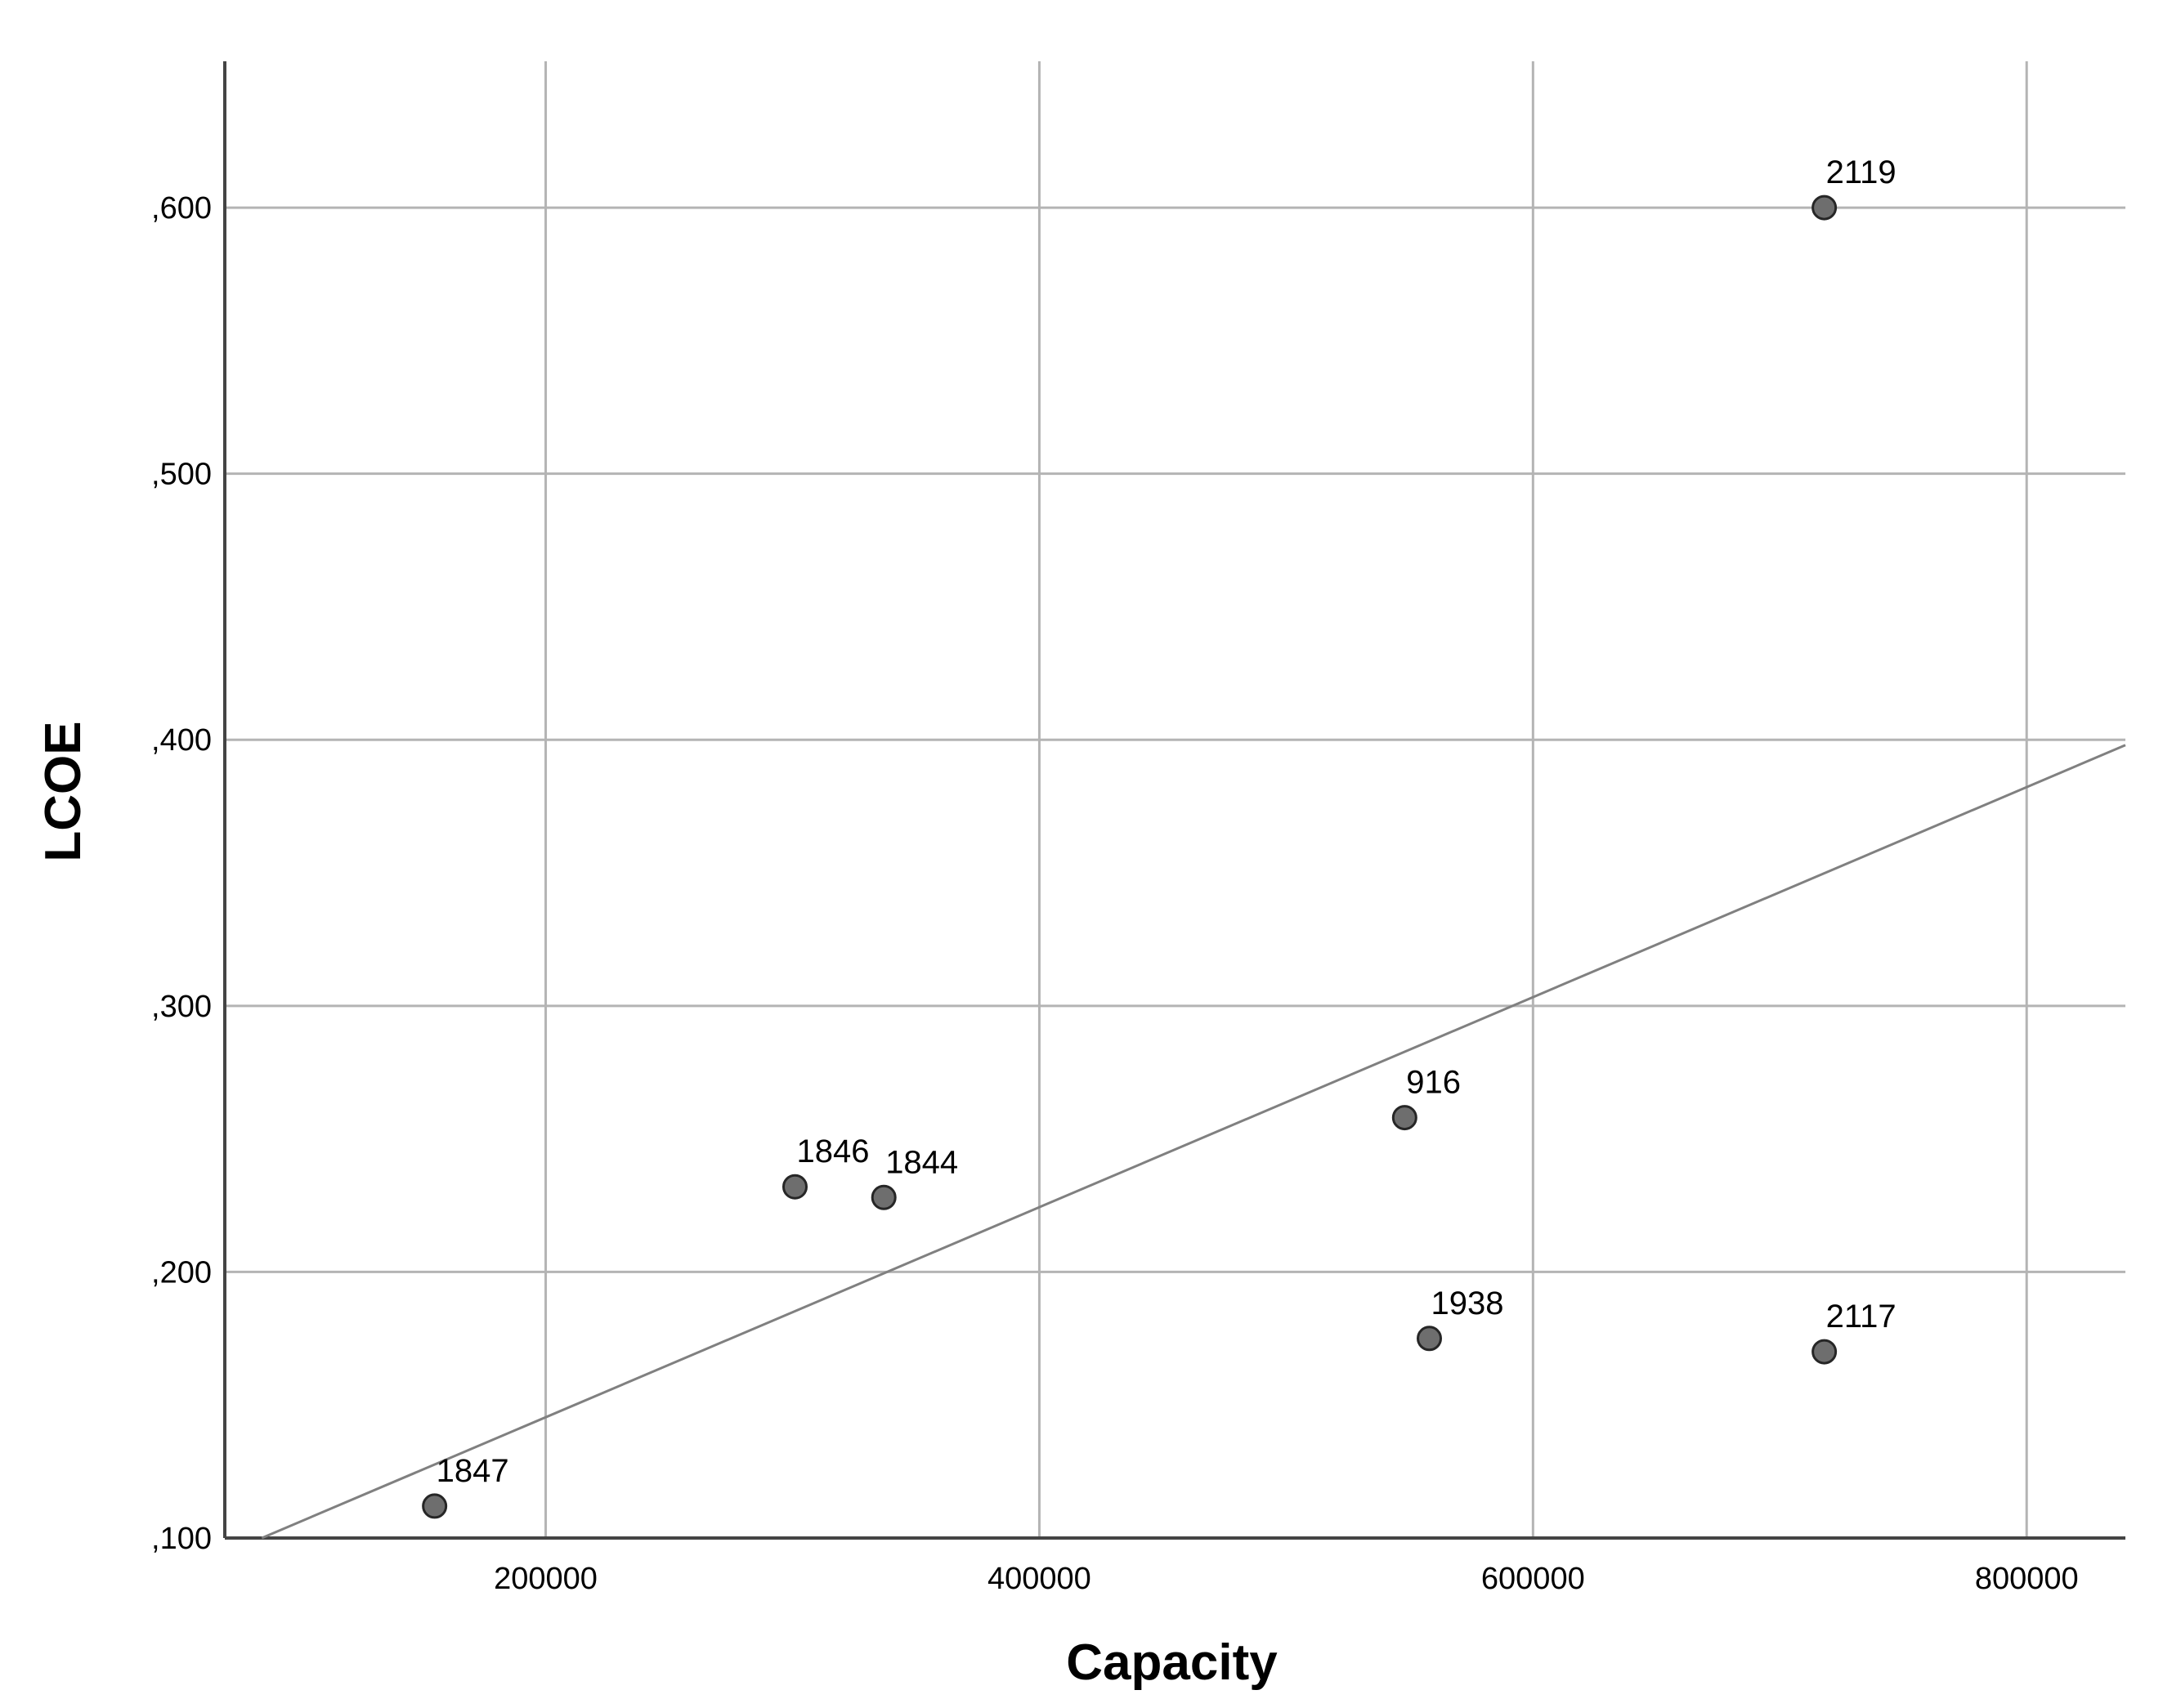  Describe the element at coordinates (1172, 1662) in the screenshot. I see `x-axis-title: Capacity` at that location.